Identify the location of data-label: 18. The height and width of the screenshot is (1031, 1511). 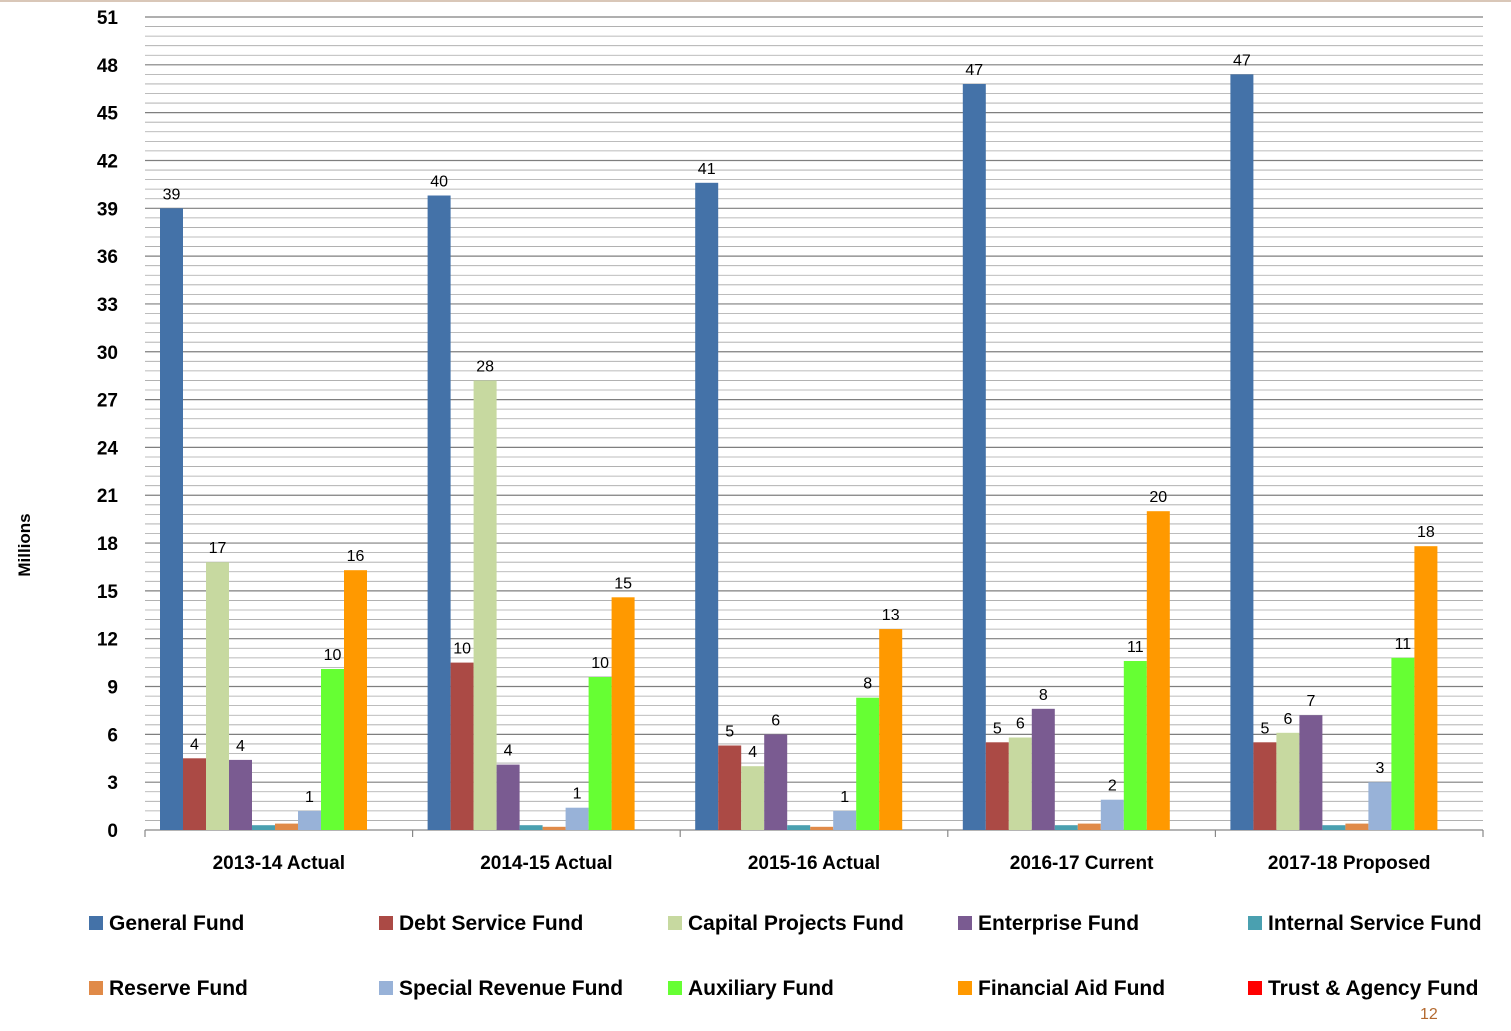
(1426, 532).